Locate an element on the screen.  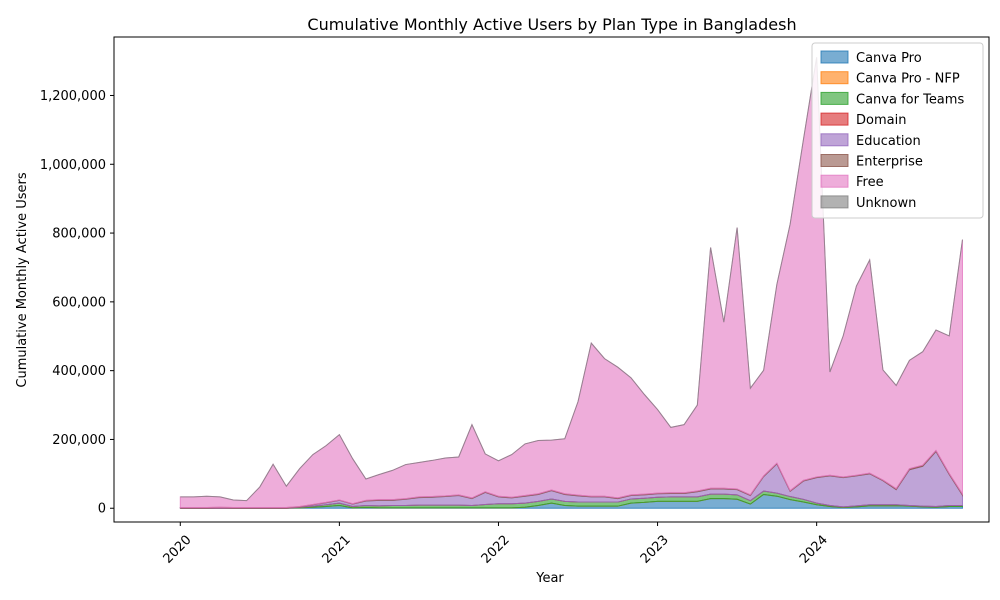
legend-swatch-education is located at coordinates (834, 140).